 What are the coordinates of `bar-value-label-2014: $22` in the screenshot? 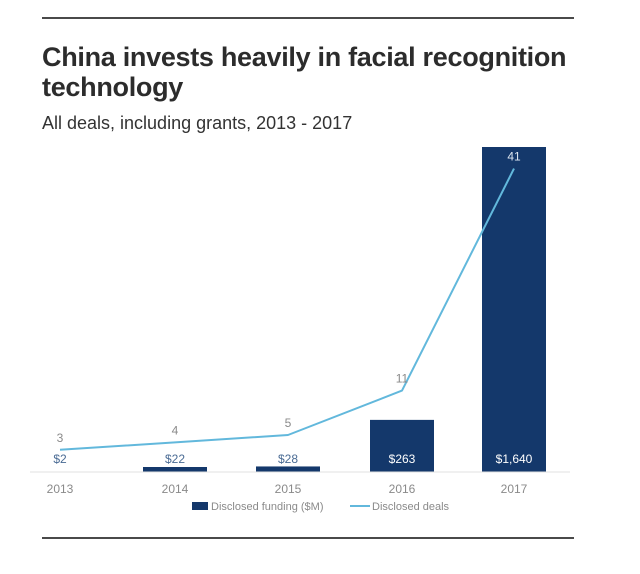 It's located at (175, 459).